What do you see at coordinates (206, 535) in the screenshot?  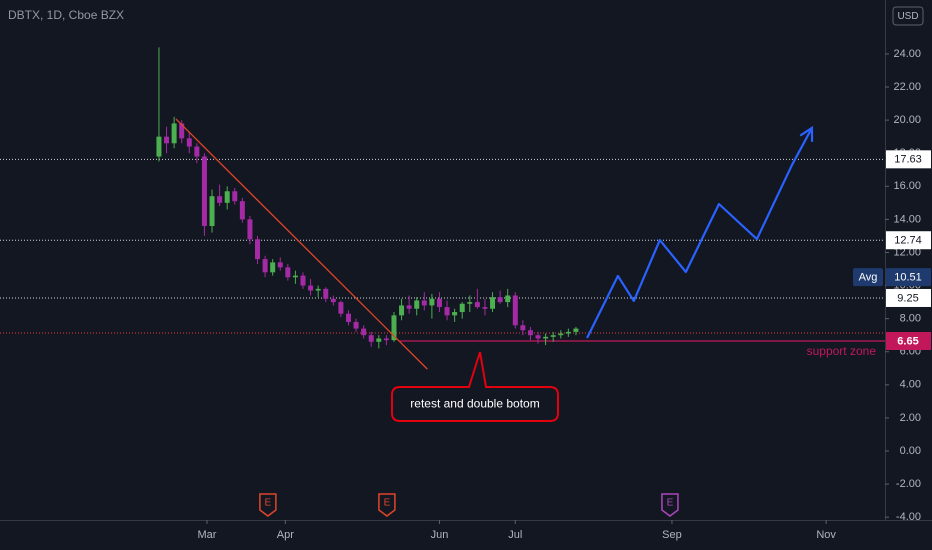 I see `x-tick-label: Mar` at bounding box center [206, 535].